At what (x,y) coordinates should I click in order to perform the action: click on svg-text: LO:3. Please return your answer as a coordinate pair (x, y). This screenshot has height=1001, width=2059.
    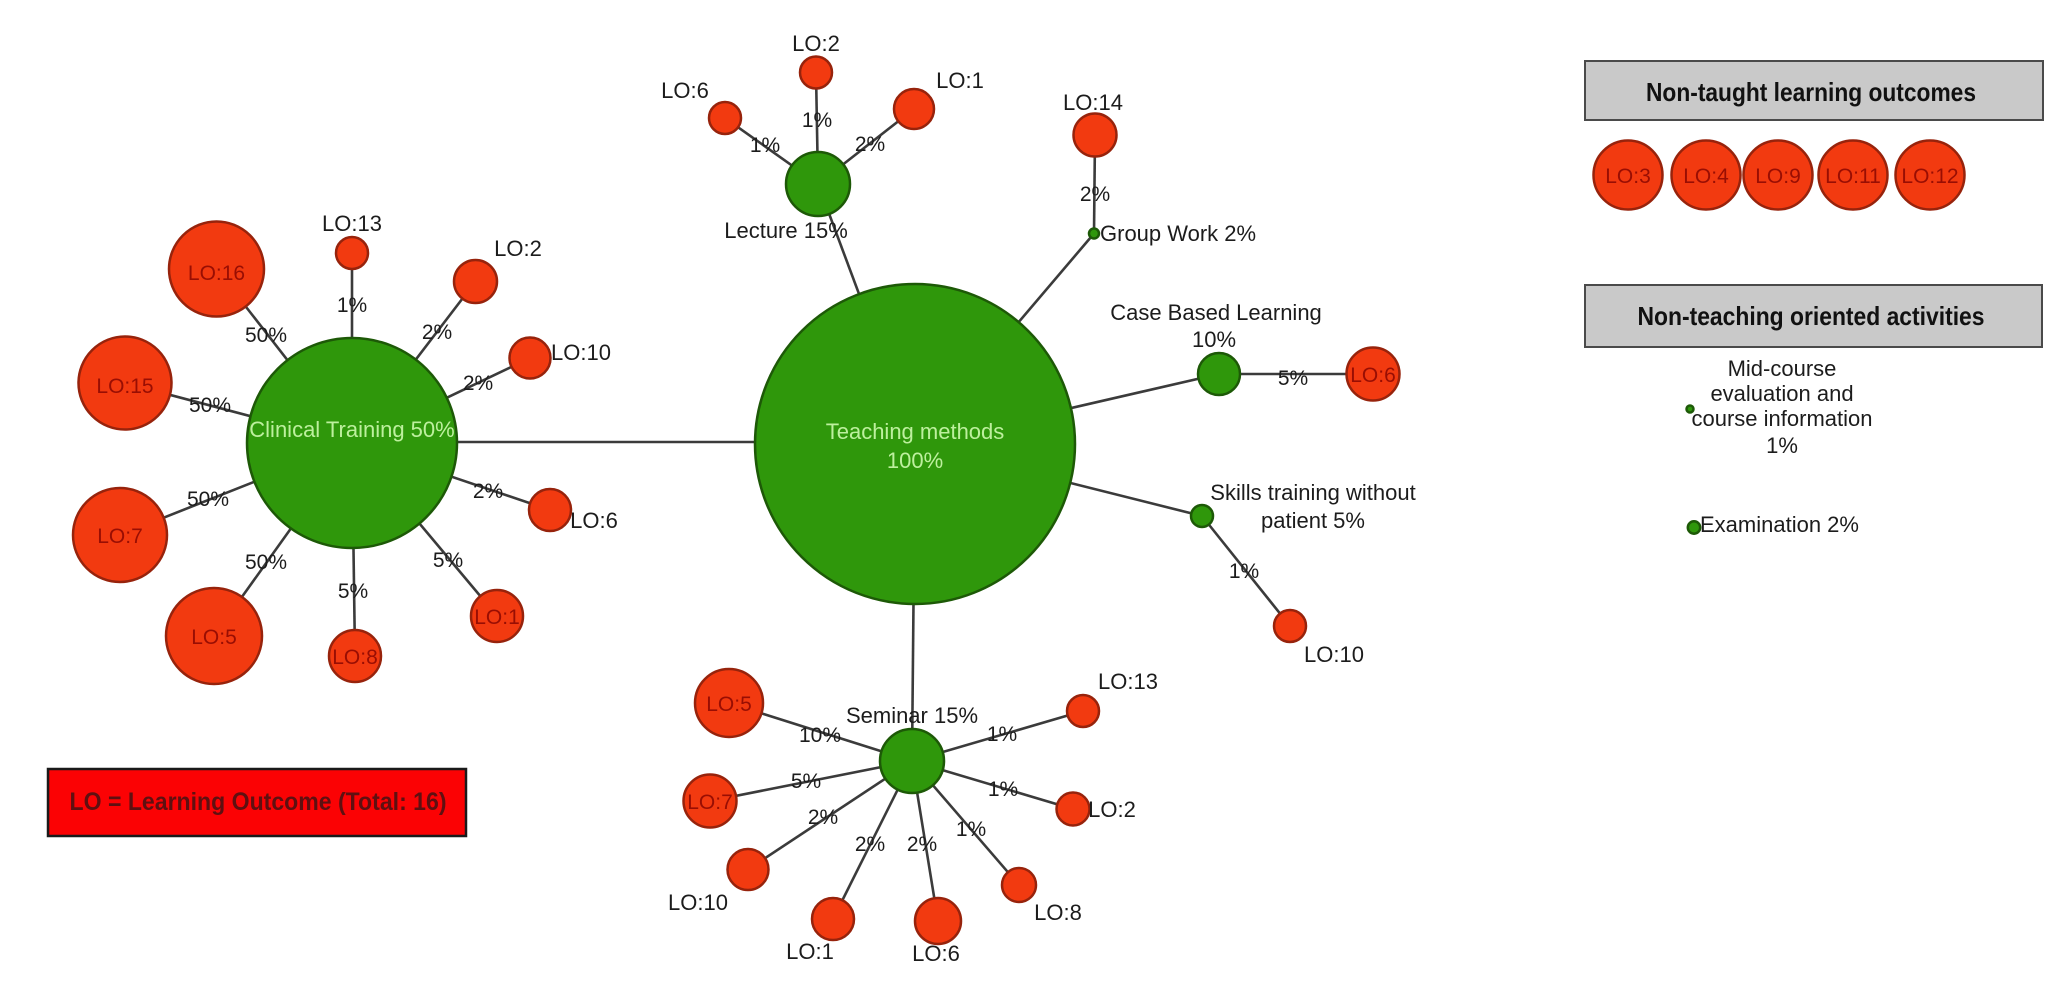
    Looking at the image, I should click on (1628, 176).